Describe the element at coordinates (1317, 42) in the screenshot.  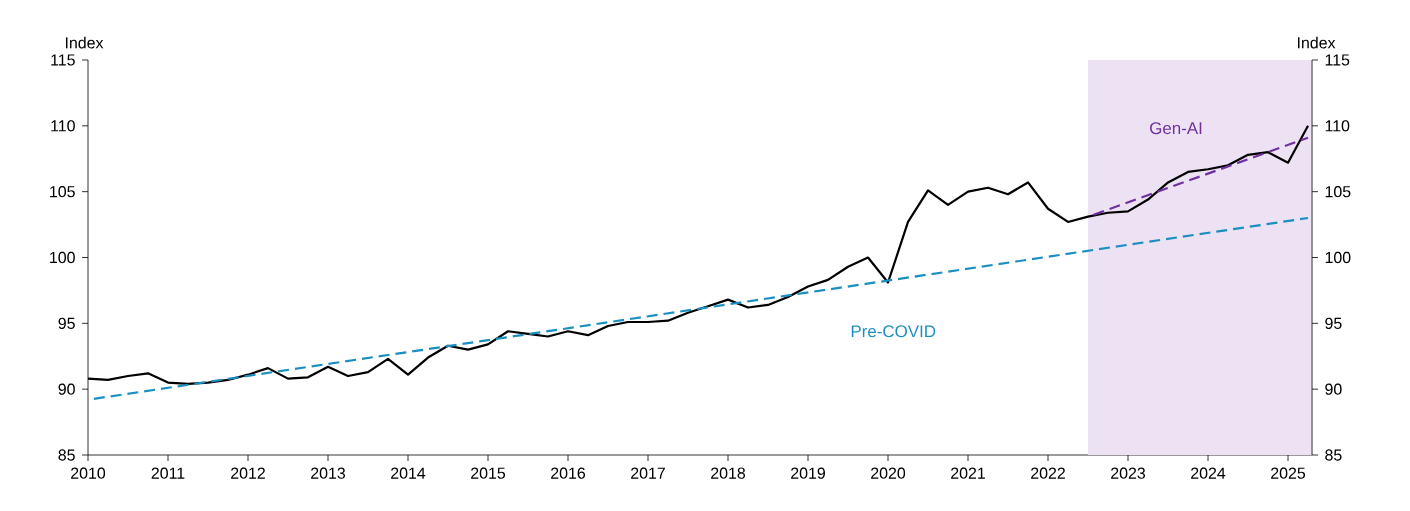
I see `y2-axis-title: Index` at that location.